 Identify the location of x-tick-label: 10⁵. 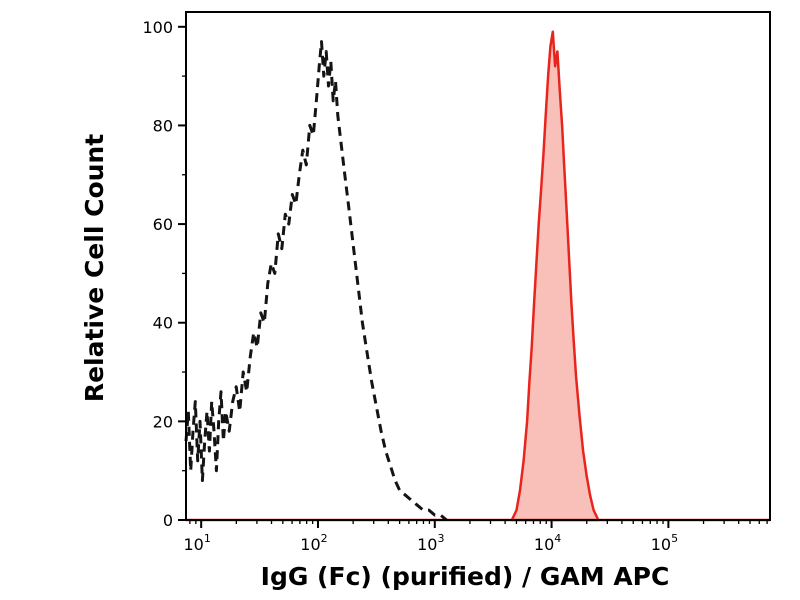
(664, 543).